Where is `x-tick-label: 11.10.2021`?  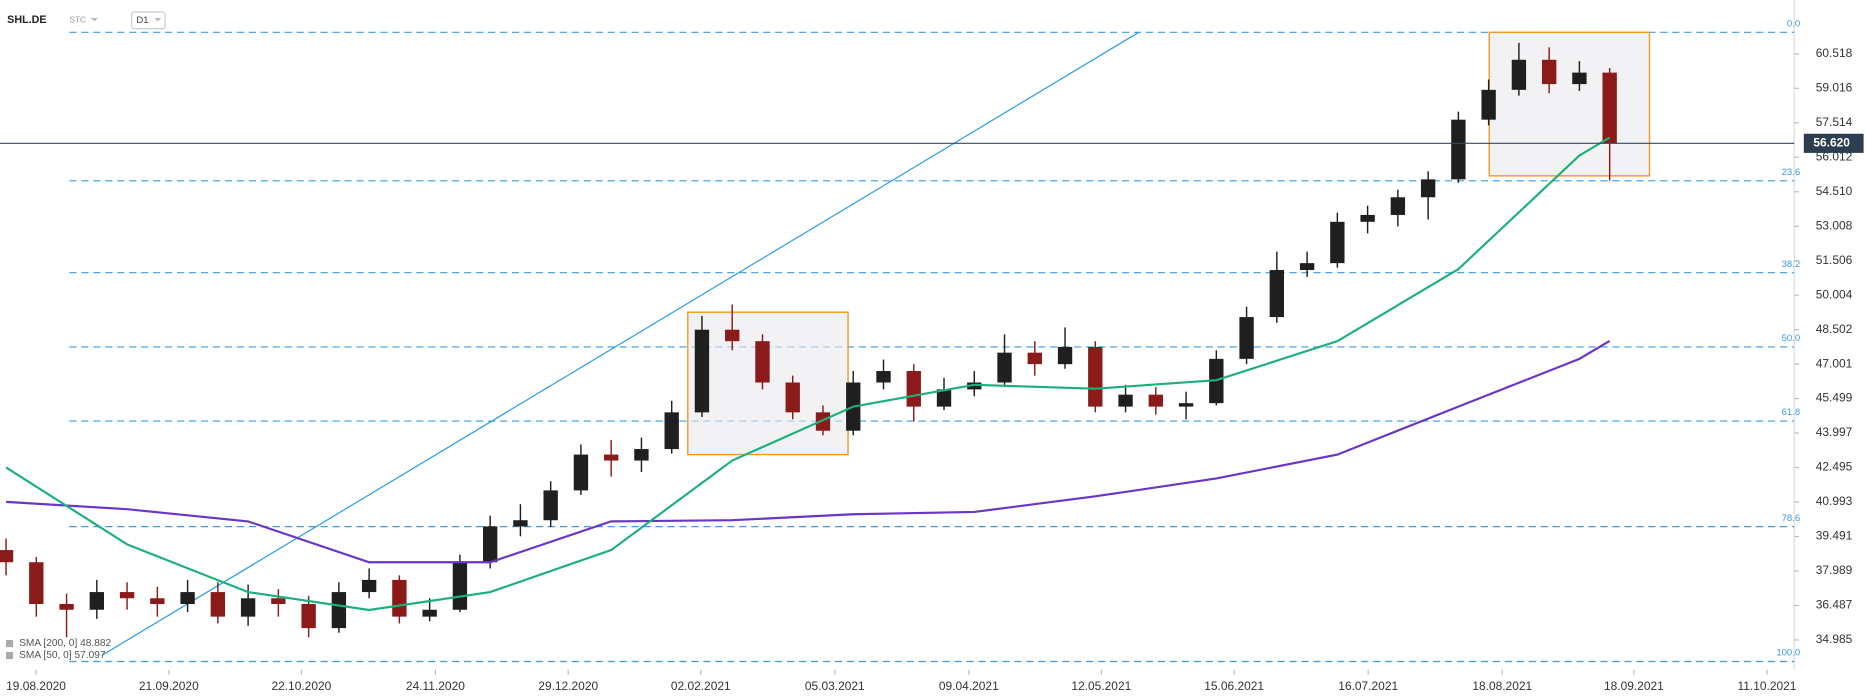 x-tick-label: 11.10.2021 is located at coordinates (1767, 686).